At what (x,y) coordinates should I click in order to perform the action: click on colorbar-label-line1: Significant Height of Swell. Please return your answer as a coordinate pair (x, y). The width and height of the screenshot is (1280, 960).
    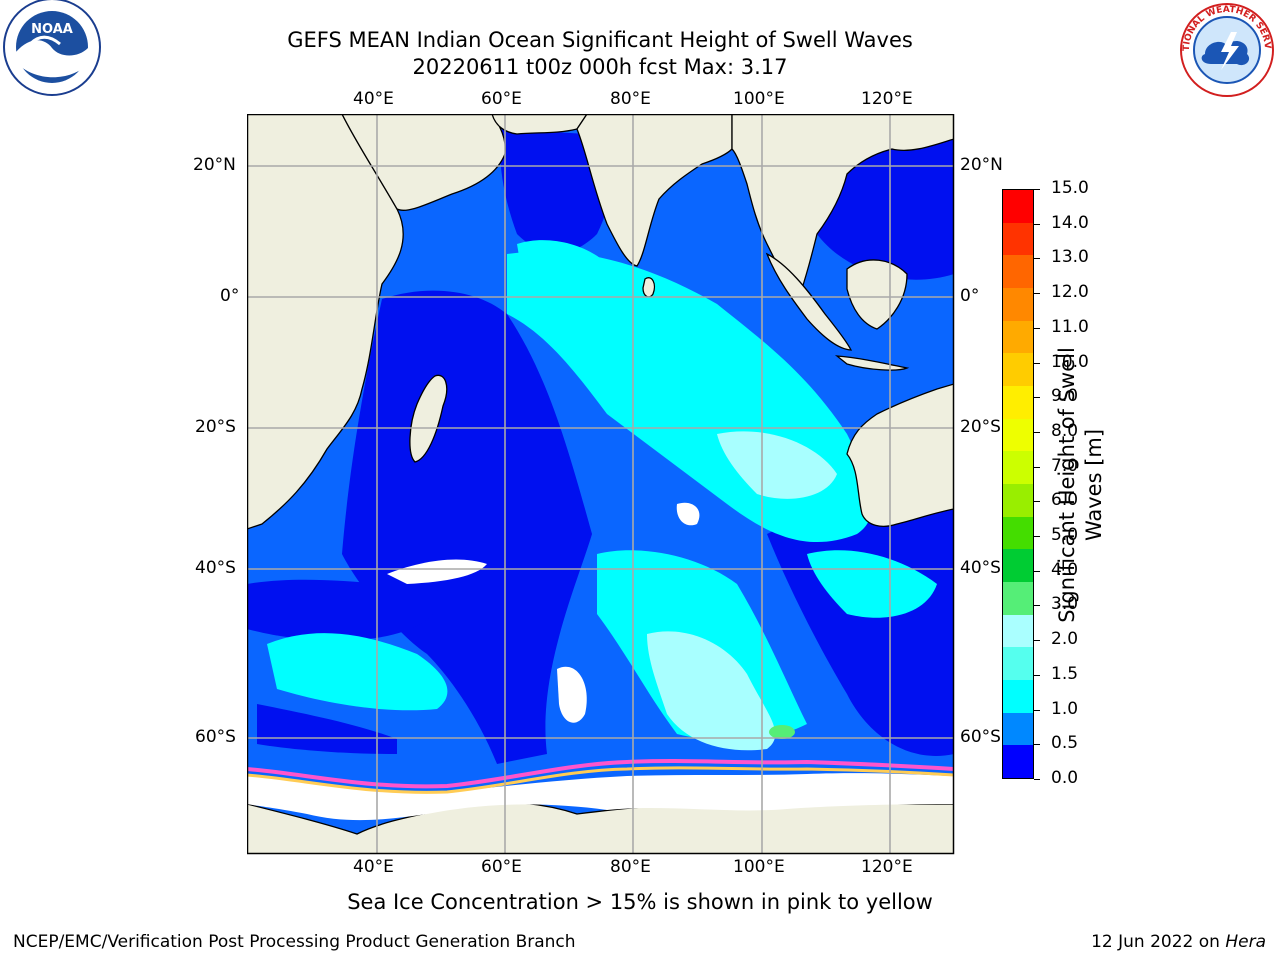
    Looking at the image, I should click on (1067, 485).